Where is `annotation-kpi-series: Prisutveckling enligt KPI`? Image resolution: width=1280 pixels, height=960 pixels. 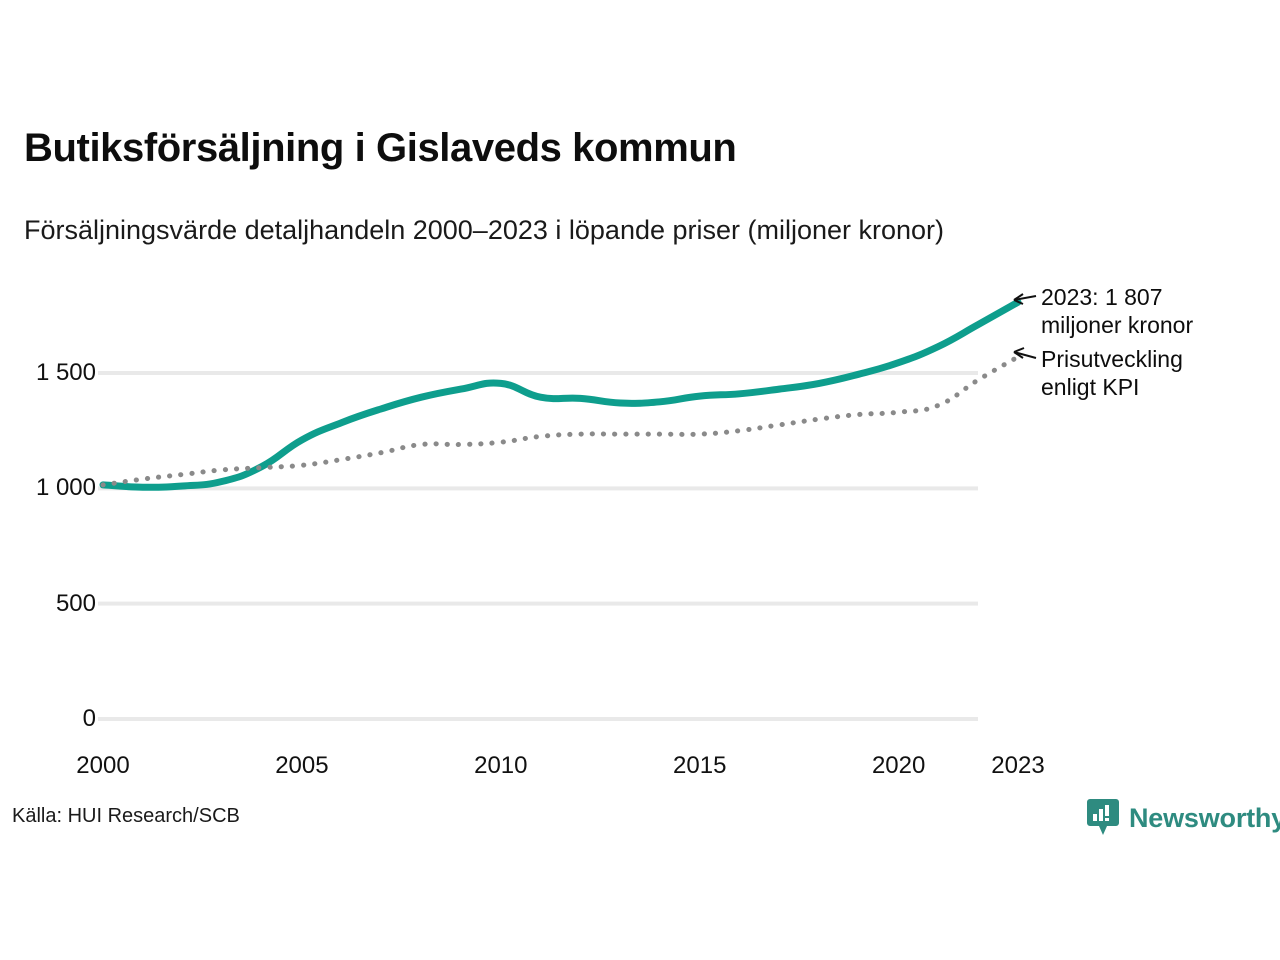
annotation-kpi-series: Prisutveckling enligt KPI is located at coordinates (1112, 373).